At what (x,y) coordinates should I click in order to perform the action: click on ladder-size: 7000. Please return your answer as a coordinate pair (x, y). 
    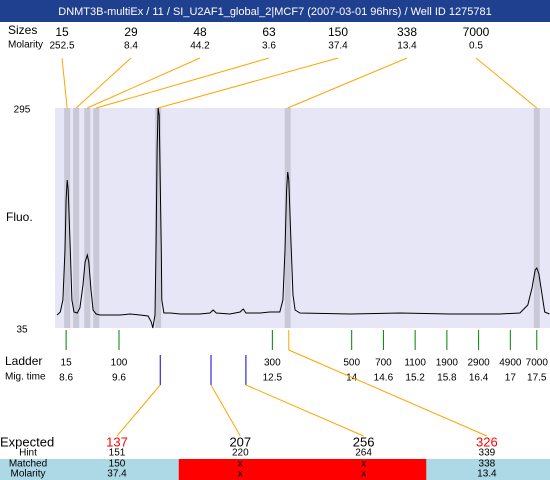
    Looking at the image, I should click on (537, 363).